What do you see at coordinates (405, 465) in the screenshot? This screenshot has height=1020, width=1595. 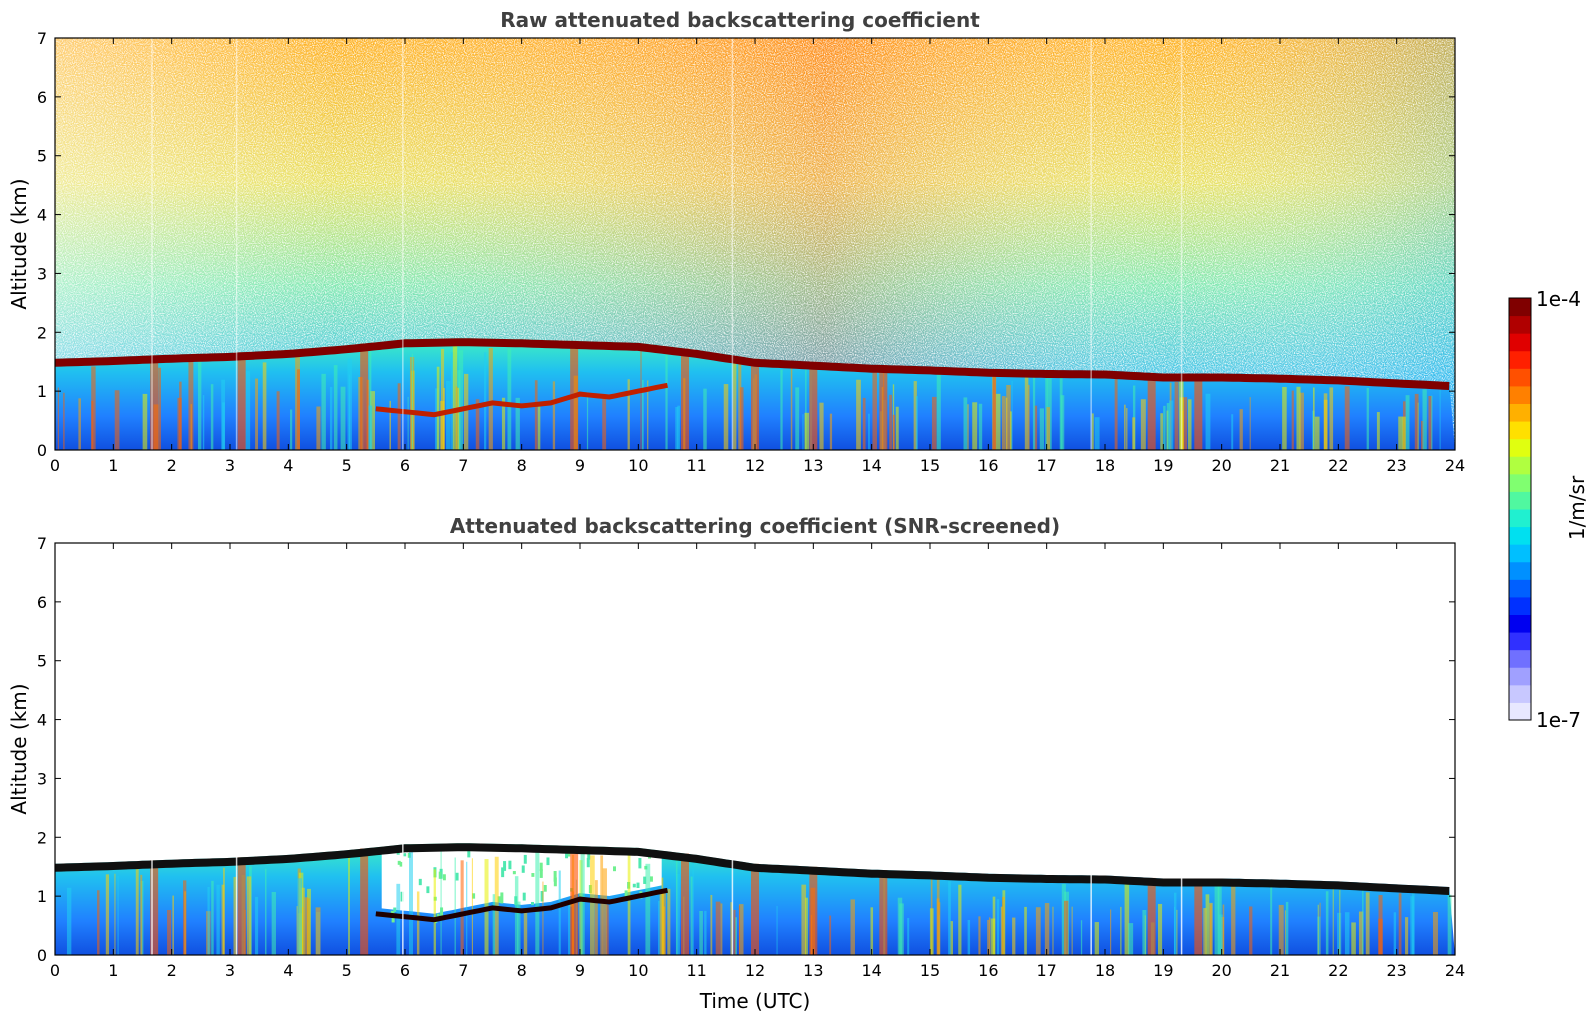 I see `top-x-tick-label: 6` at bounding box center [405, 465].